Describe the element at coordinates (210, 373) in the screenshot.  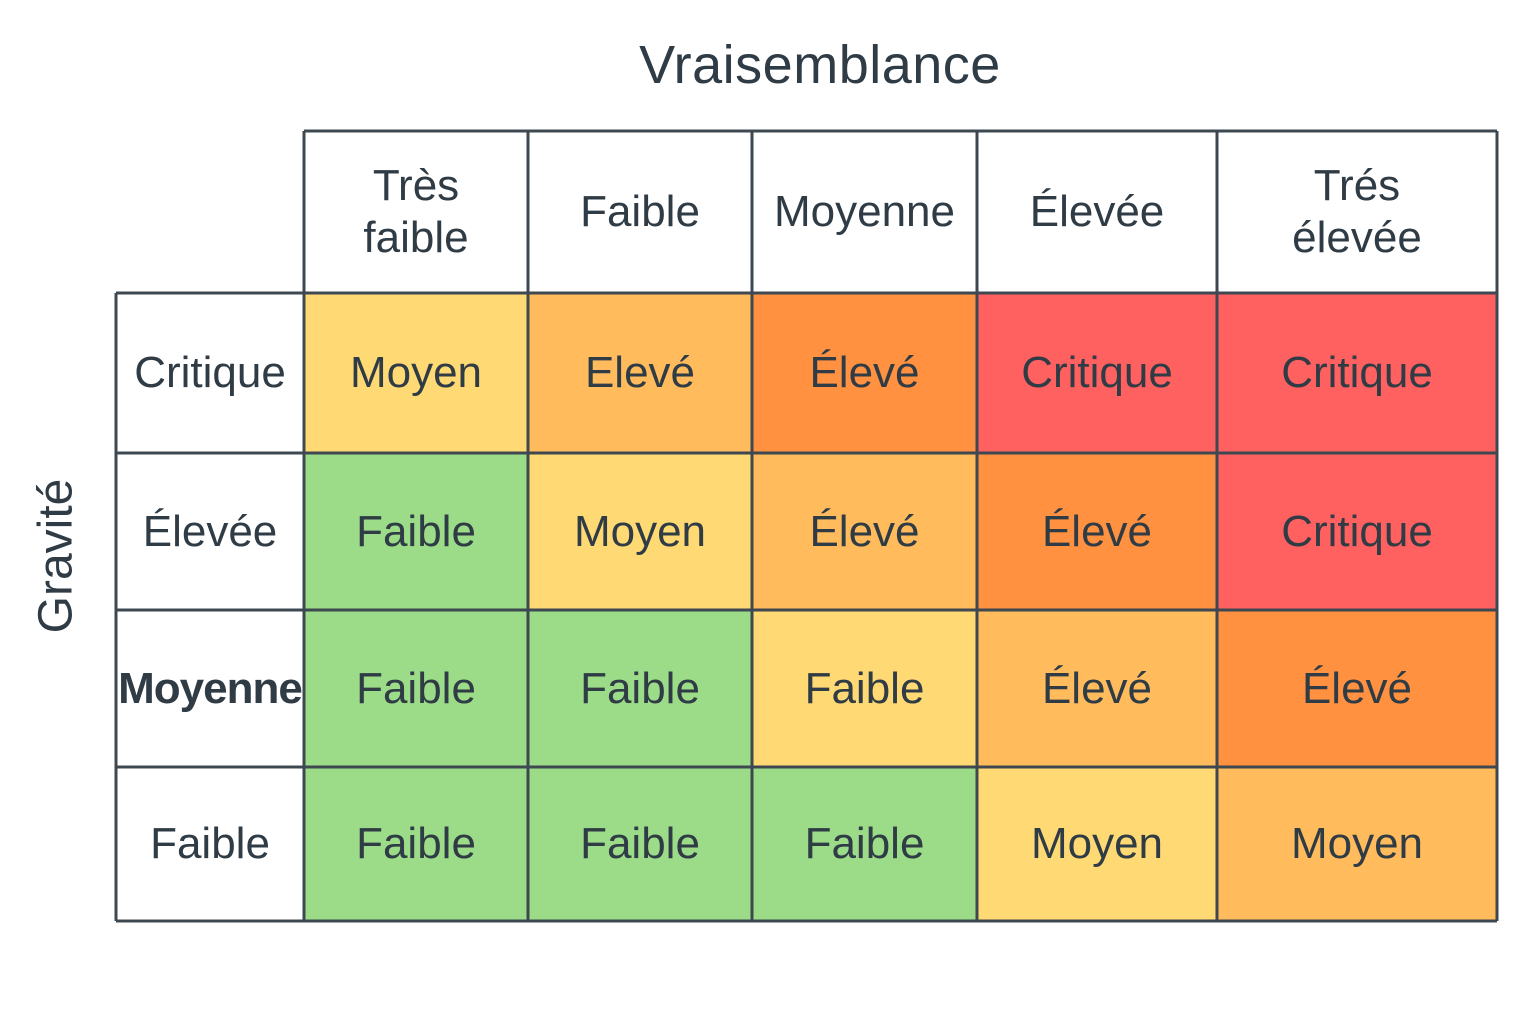
I see `row-header: Critique` at that location.